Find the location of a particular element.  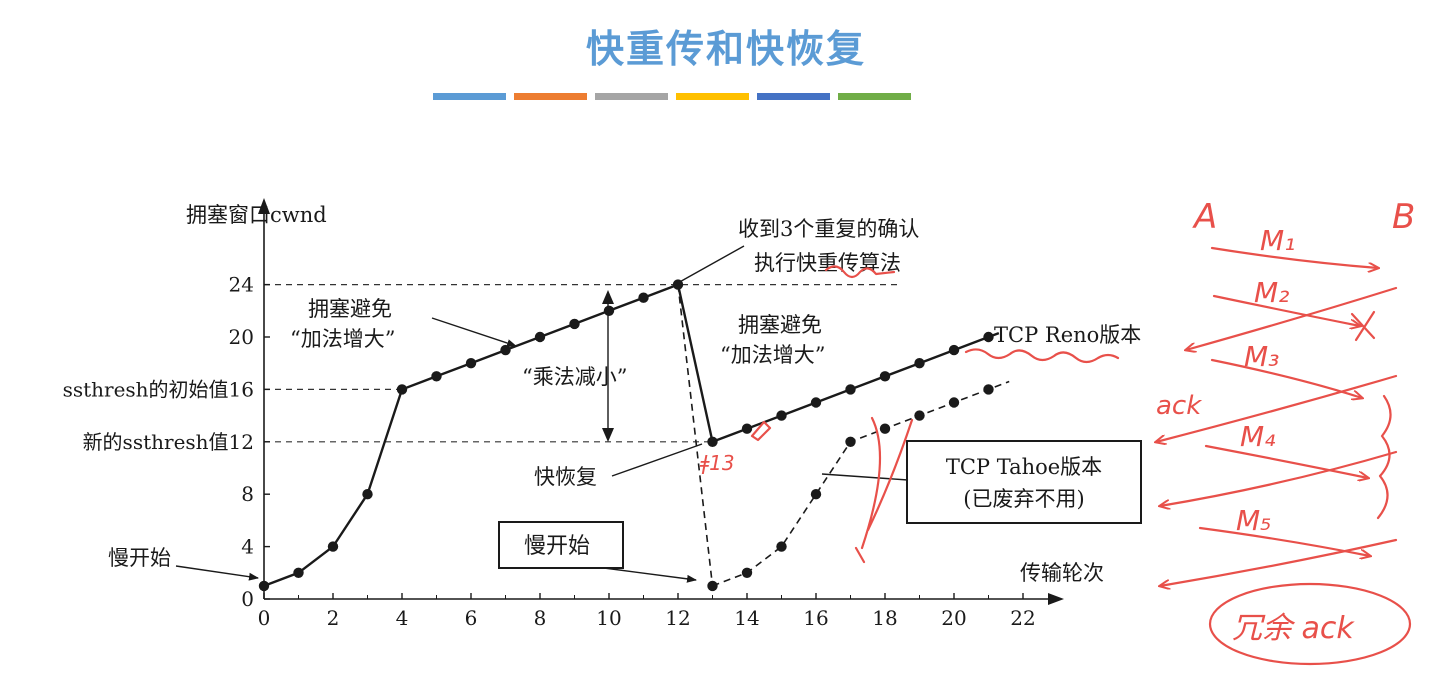

x-tick-label-2: 2 is located at coordinates (333, 618).